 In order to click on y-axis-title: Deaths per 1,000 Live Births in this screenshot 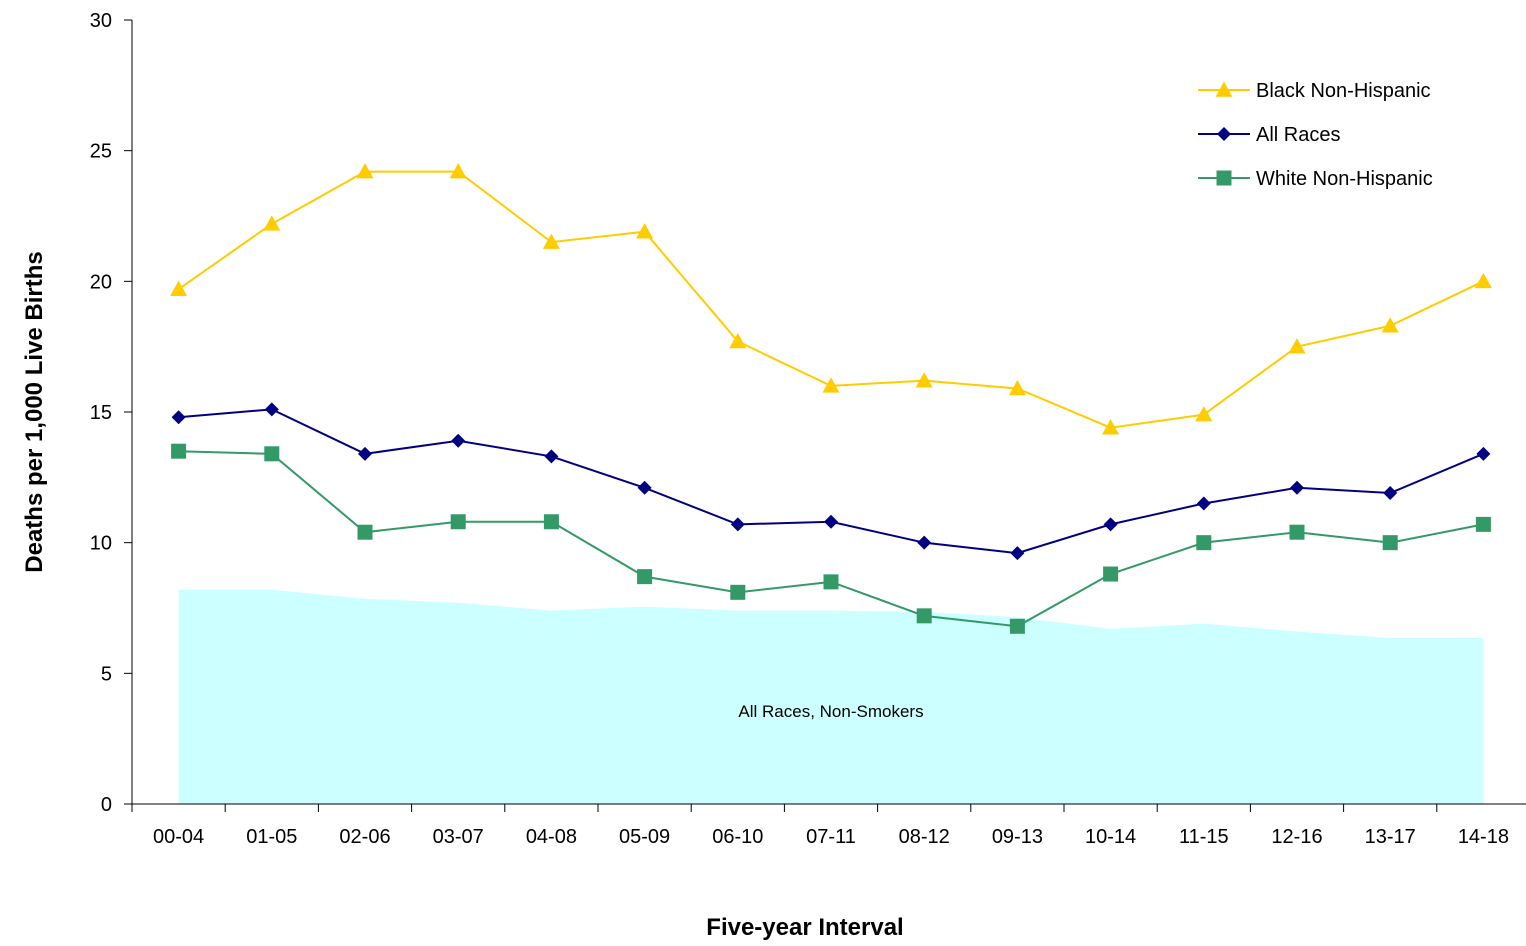, I will do `click(34, 411)`.